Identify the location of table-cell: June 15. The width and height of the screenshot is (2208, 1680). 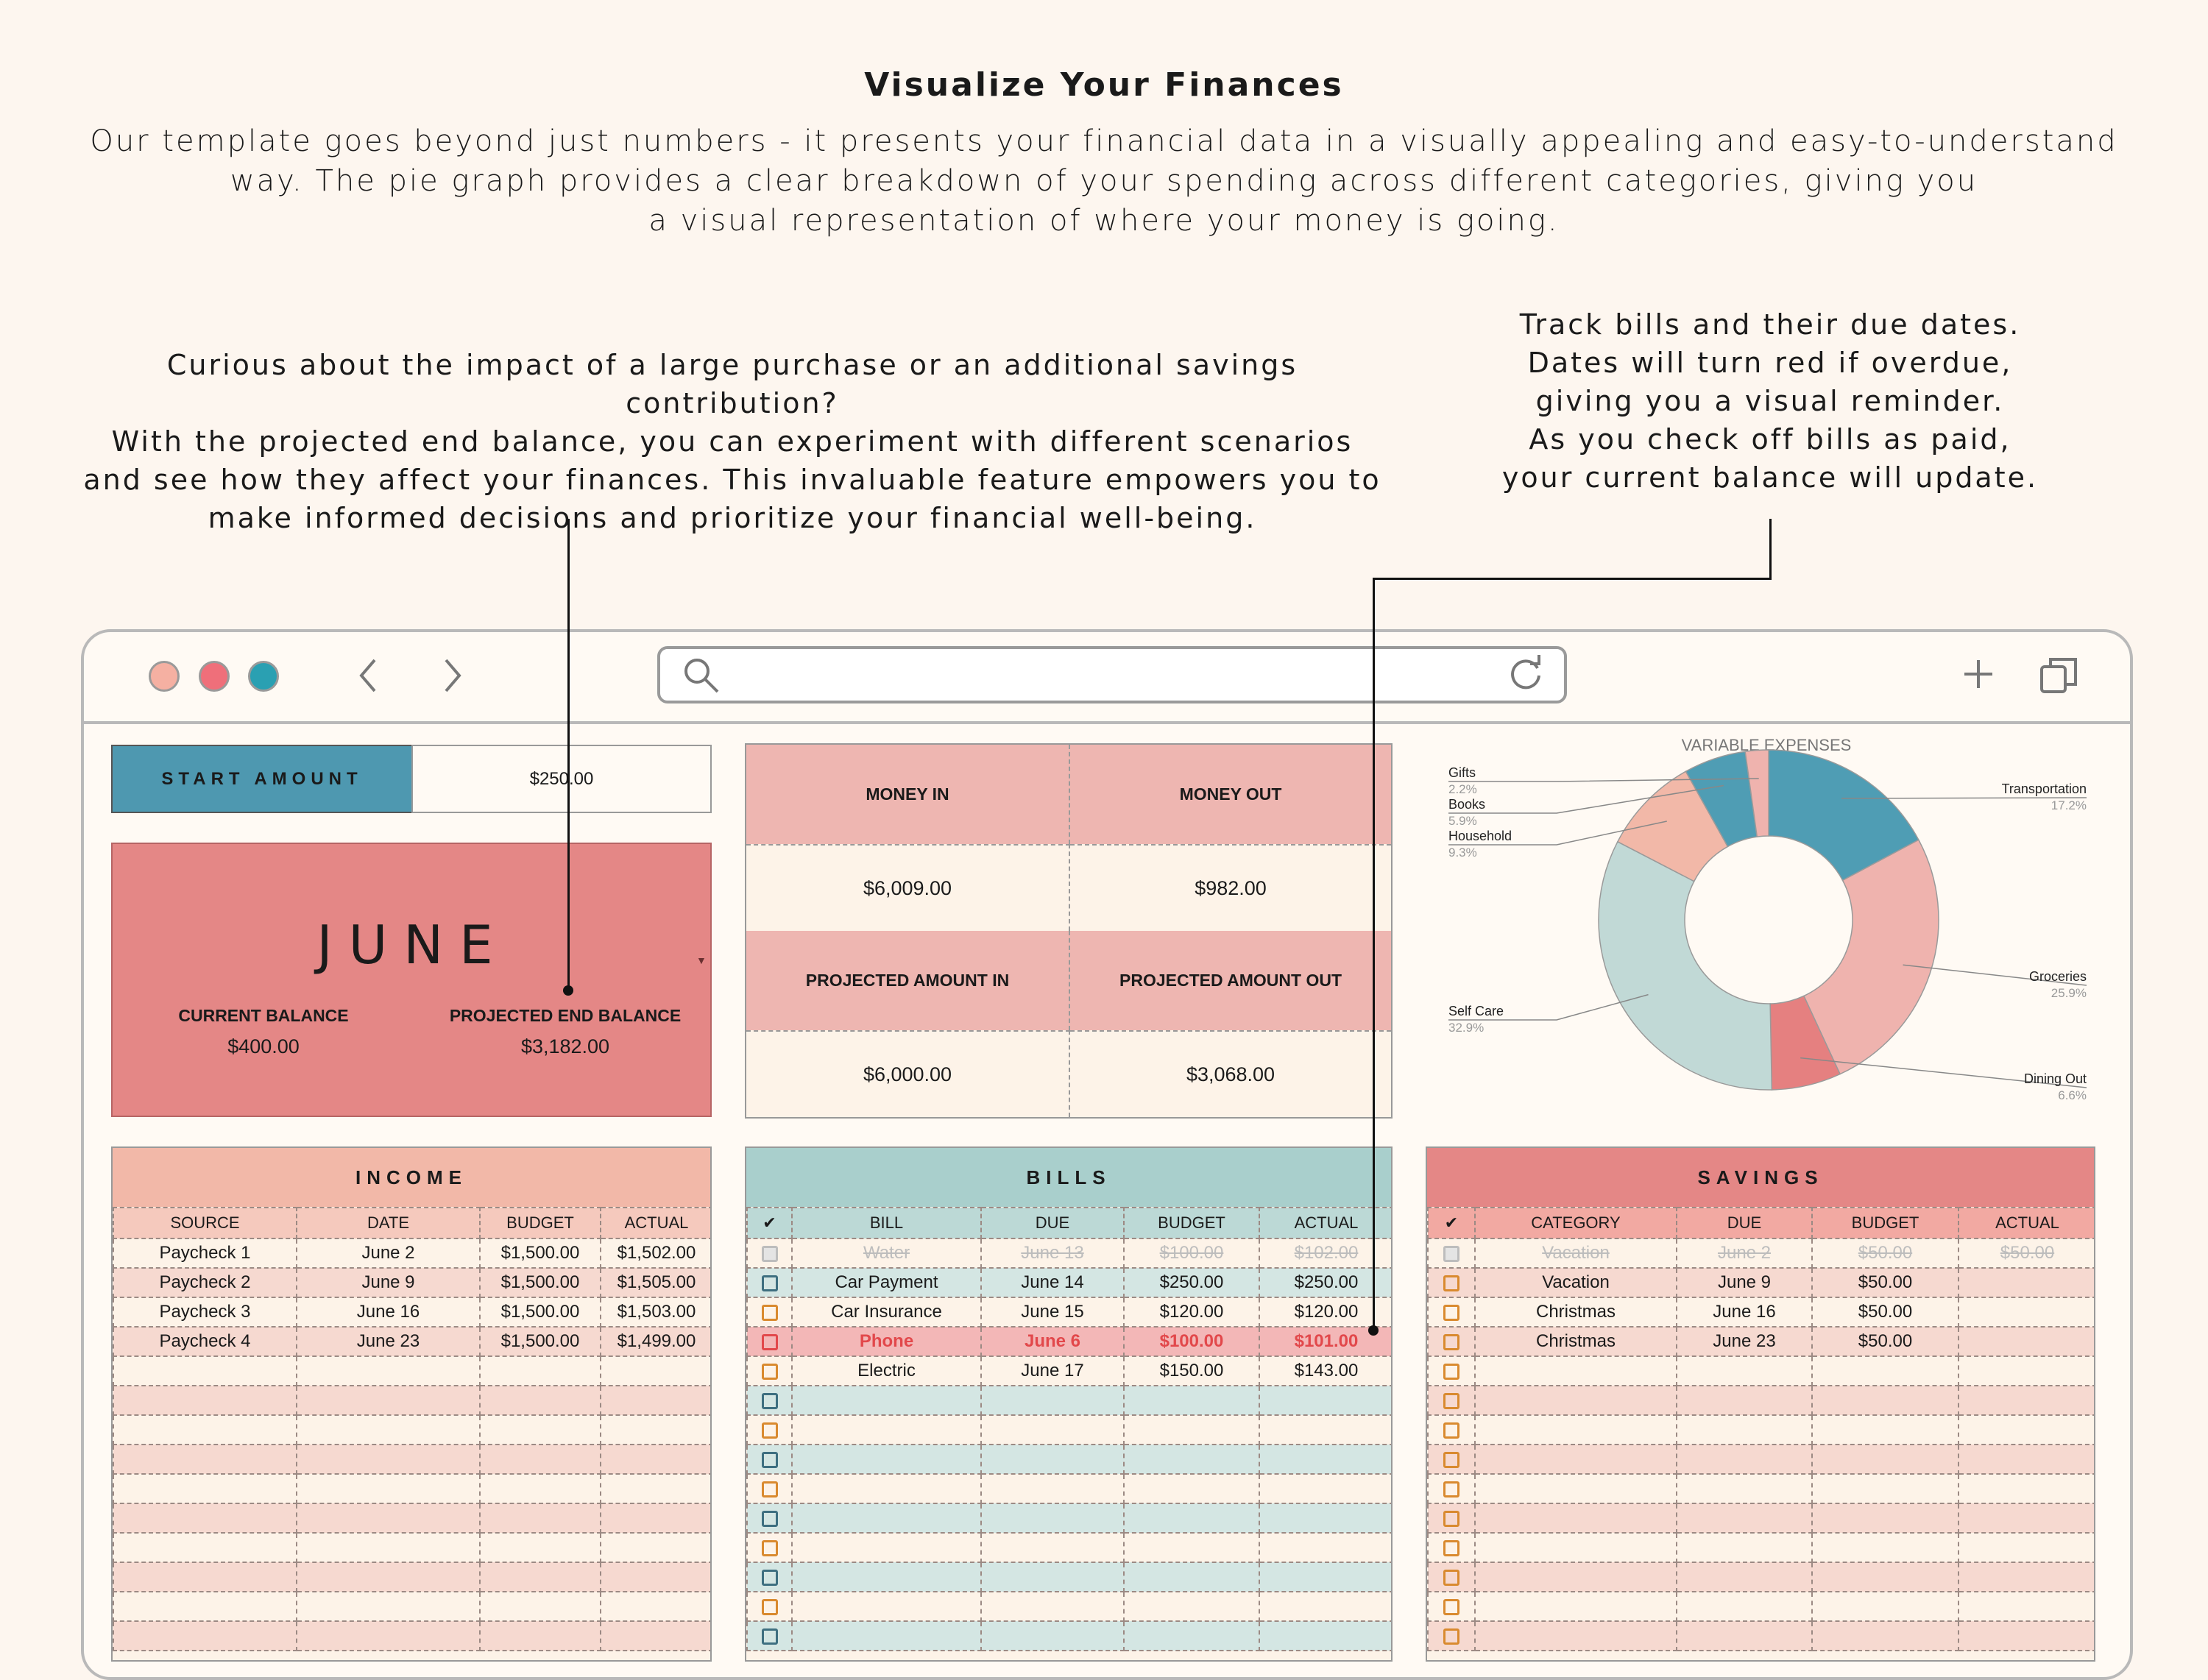
(1052, 1312).